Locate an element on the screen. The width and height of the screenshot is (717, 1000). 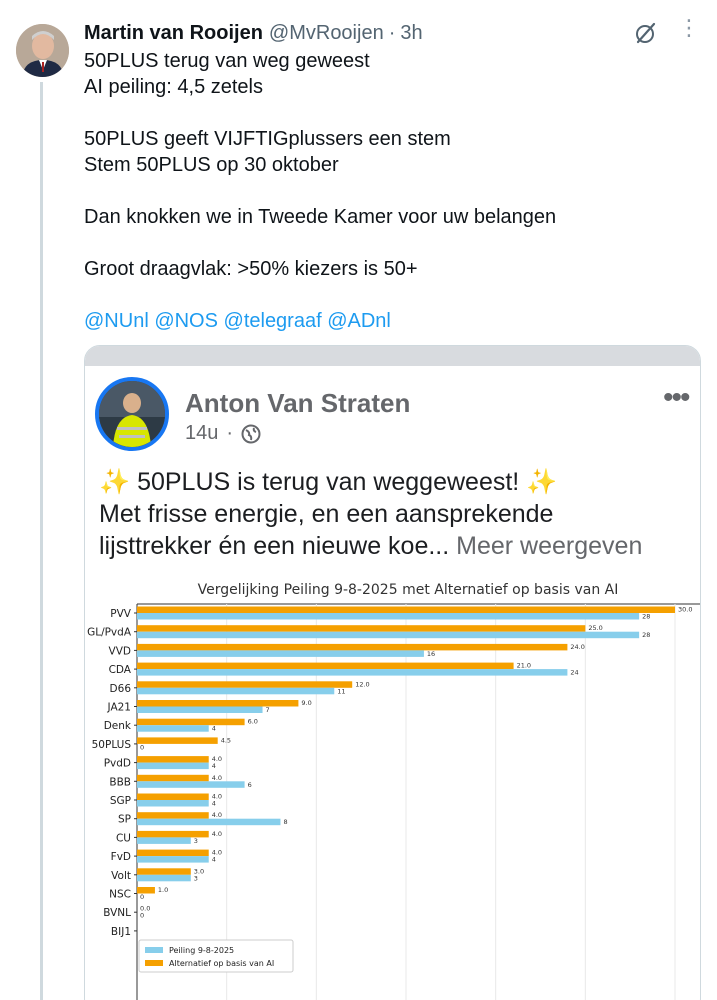
post-age: 14u is located at coordinates (202, 433).